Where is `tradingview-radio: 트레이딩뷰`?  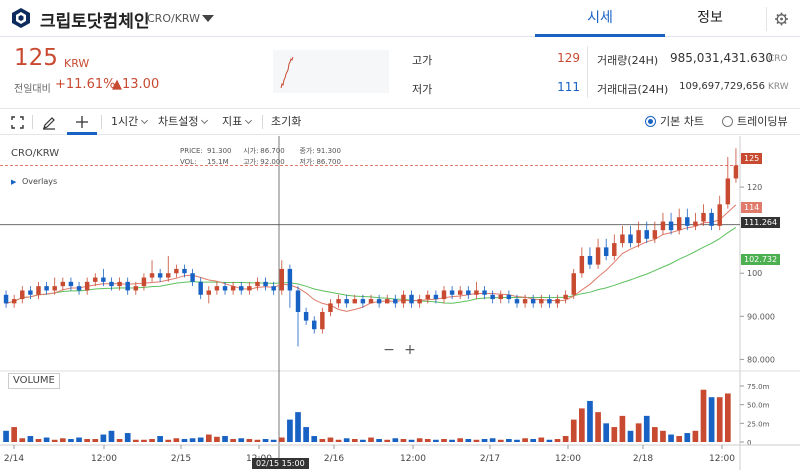 tradingview-radio: 트레이딩뷰 is located at coordinates (755, 122).